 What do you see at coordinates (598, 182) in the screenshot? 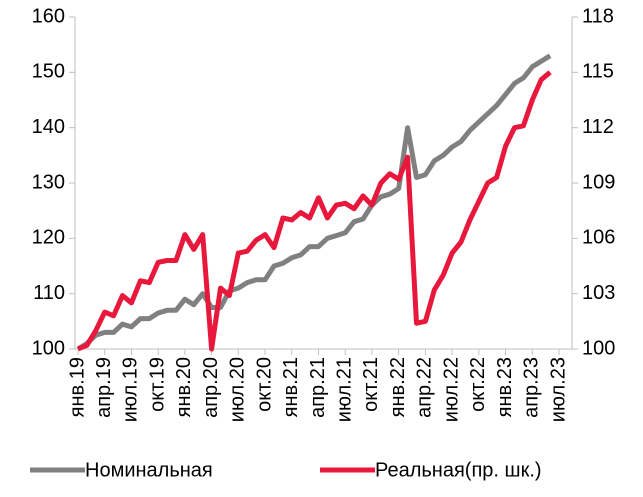
I see `y2-tick-label: 109` at bounding box center [598, 182].